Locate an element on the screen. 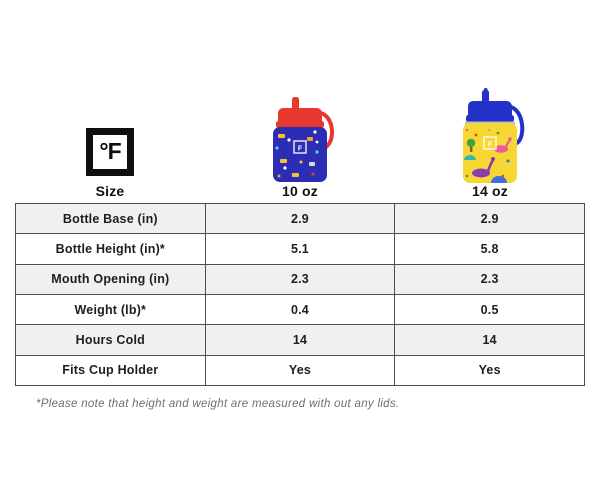 The height and width of the screenshot is (495, 600). table-row-weight: Weight (lb)* 0.4 0.5 is located at coordinates (300, 309).